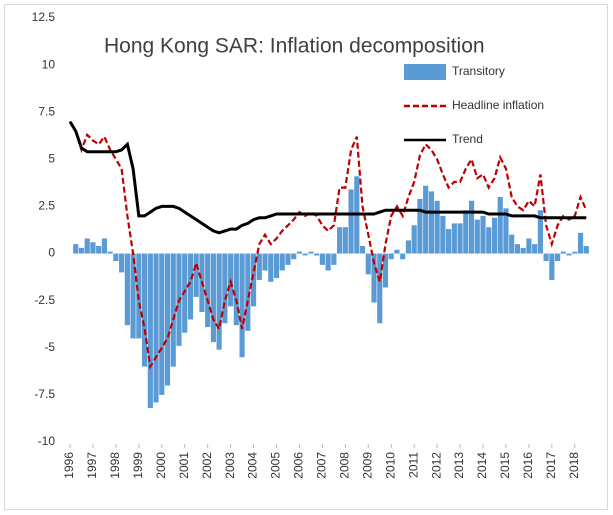 The height and width of the screenshot is (515, 613). Describe the element at coordinates (367, 465) in the screenshot. I see `x-tick-label: 2009` at that location.